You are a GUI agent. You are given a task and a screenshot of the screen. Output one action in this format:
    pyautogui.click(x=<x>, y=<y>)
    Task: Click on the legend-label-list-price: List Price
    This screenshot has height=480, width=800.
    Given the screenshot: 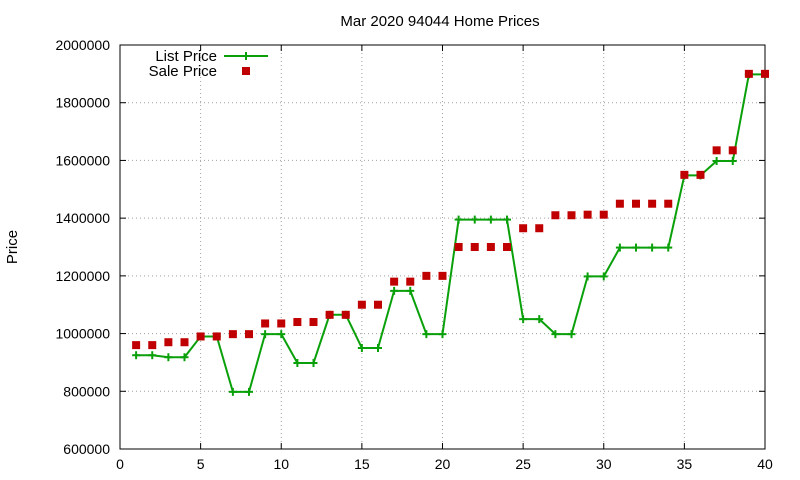 What is the action you would take?
    pyautogui.click(x=186, y=56)
    